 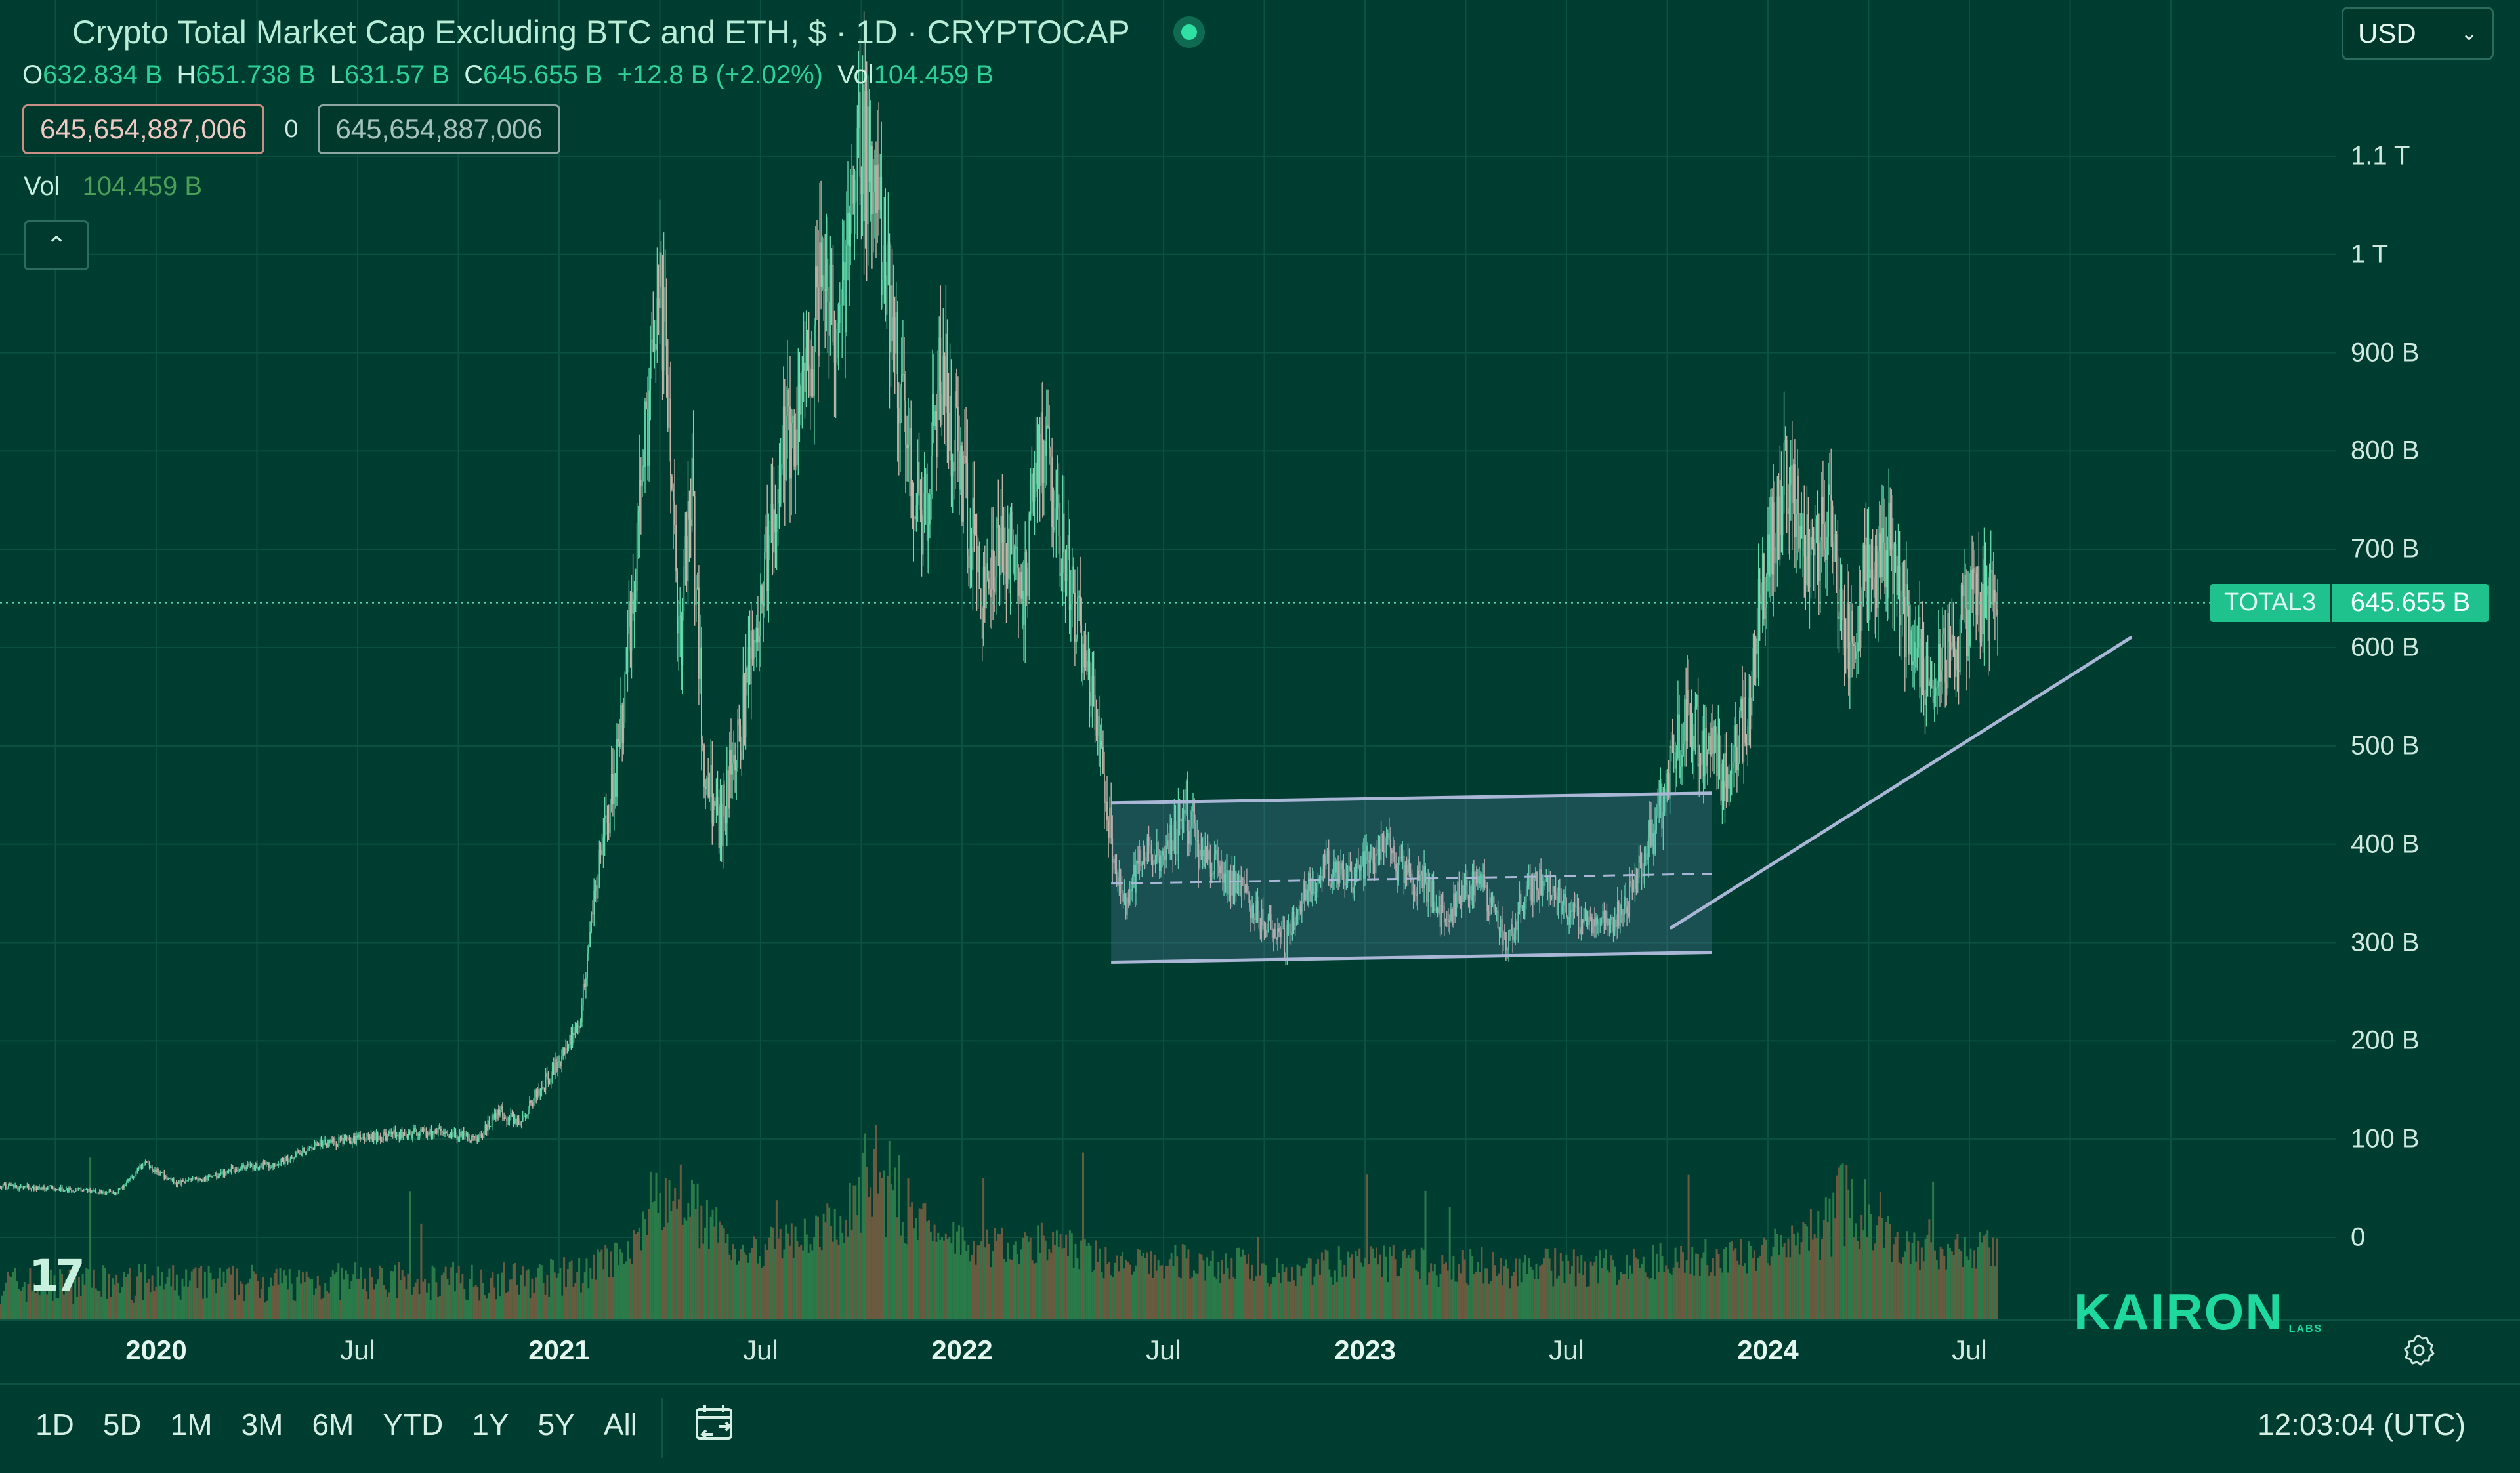 What do you see at coordinates (556, 1424) in the screenshot?
I see `timeframe-button-5y: 5Y` at bounding box center [556, 1424].